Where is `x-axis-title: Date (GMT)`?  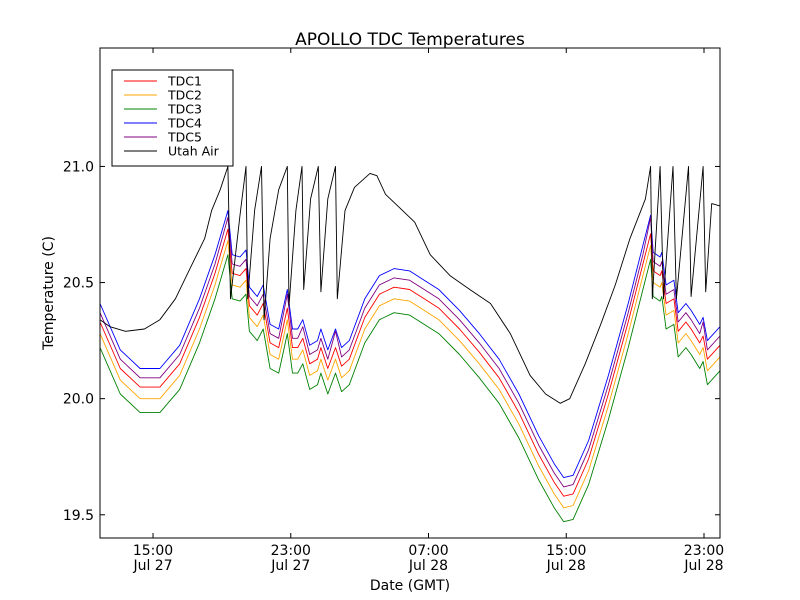
x-axis-title: Date (GMT) is located at coordinates (410, 586).